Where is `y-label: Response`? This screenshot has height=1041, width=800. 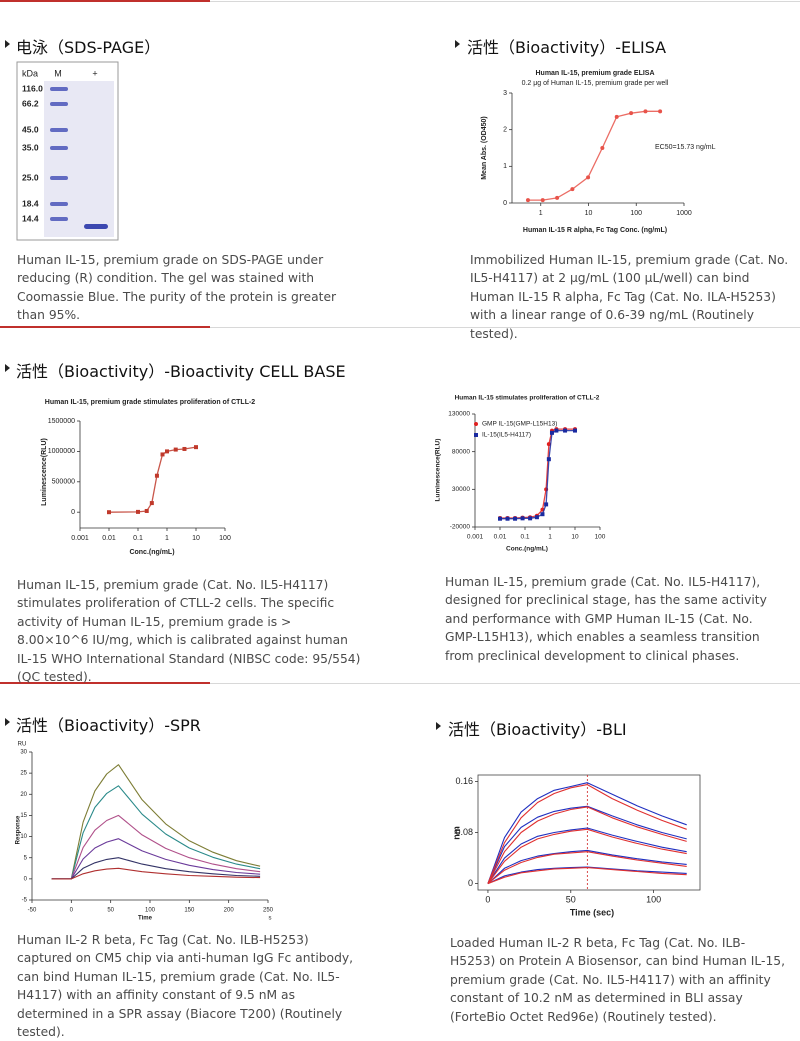 y-label: Response is located at coordinates (19, 829).